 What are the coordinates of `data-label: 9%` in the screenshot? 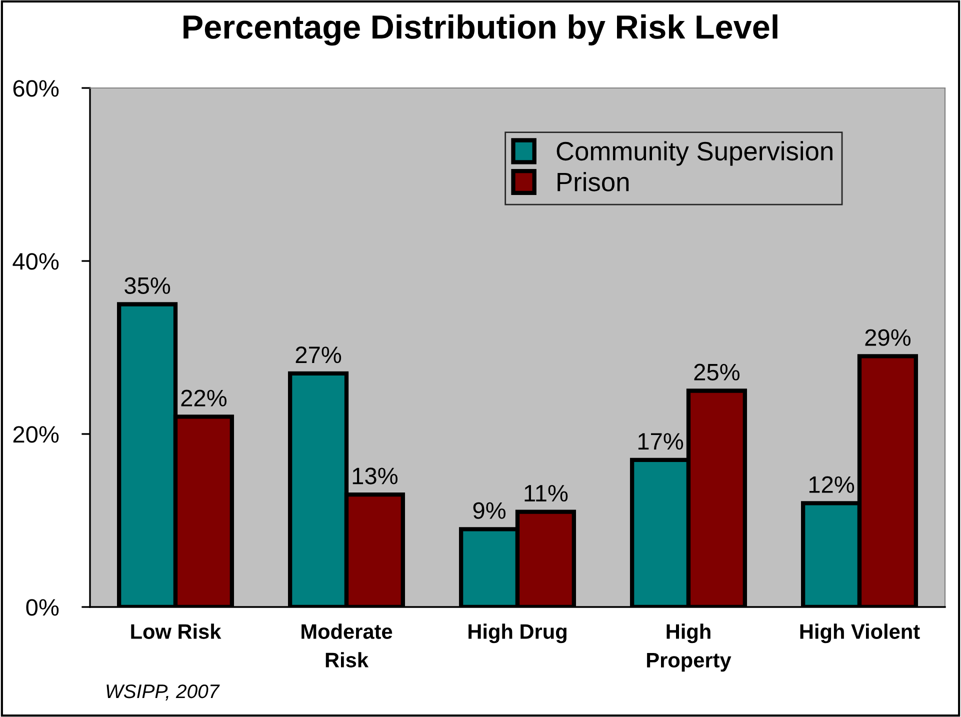 It's located at (489, 510).